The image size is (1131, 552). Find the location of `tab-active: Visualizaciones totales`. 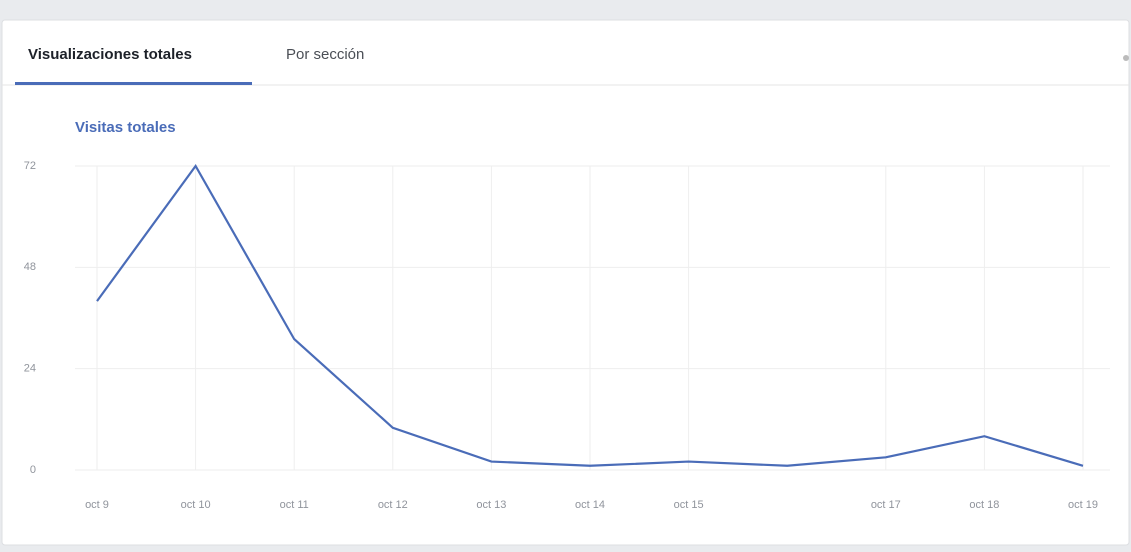

tab-active: Visualizaciones totales is located at coordinates (110, 54).